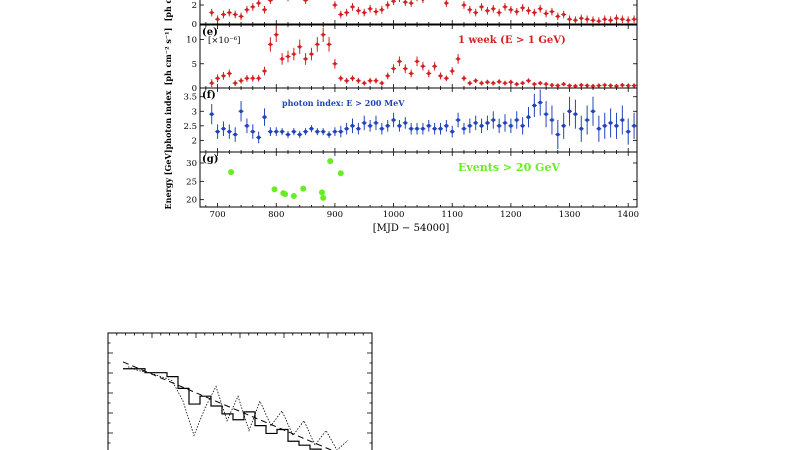  What do you see at coordinates (224, 41) in the screenshot?
I see `y-multiplier: [×10⁻⁶]` at bounding box center [224, 41].